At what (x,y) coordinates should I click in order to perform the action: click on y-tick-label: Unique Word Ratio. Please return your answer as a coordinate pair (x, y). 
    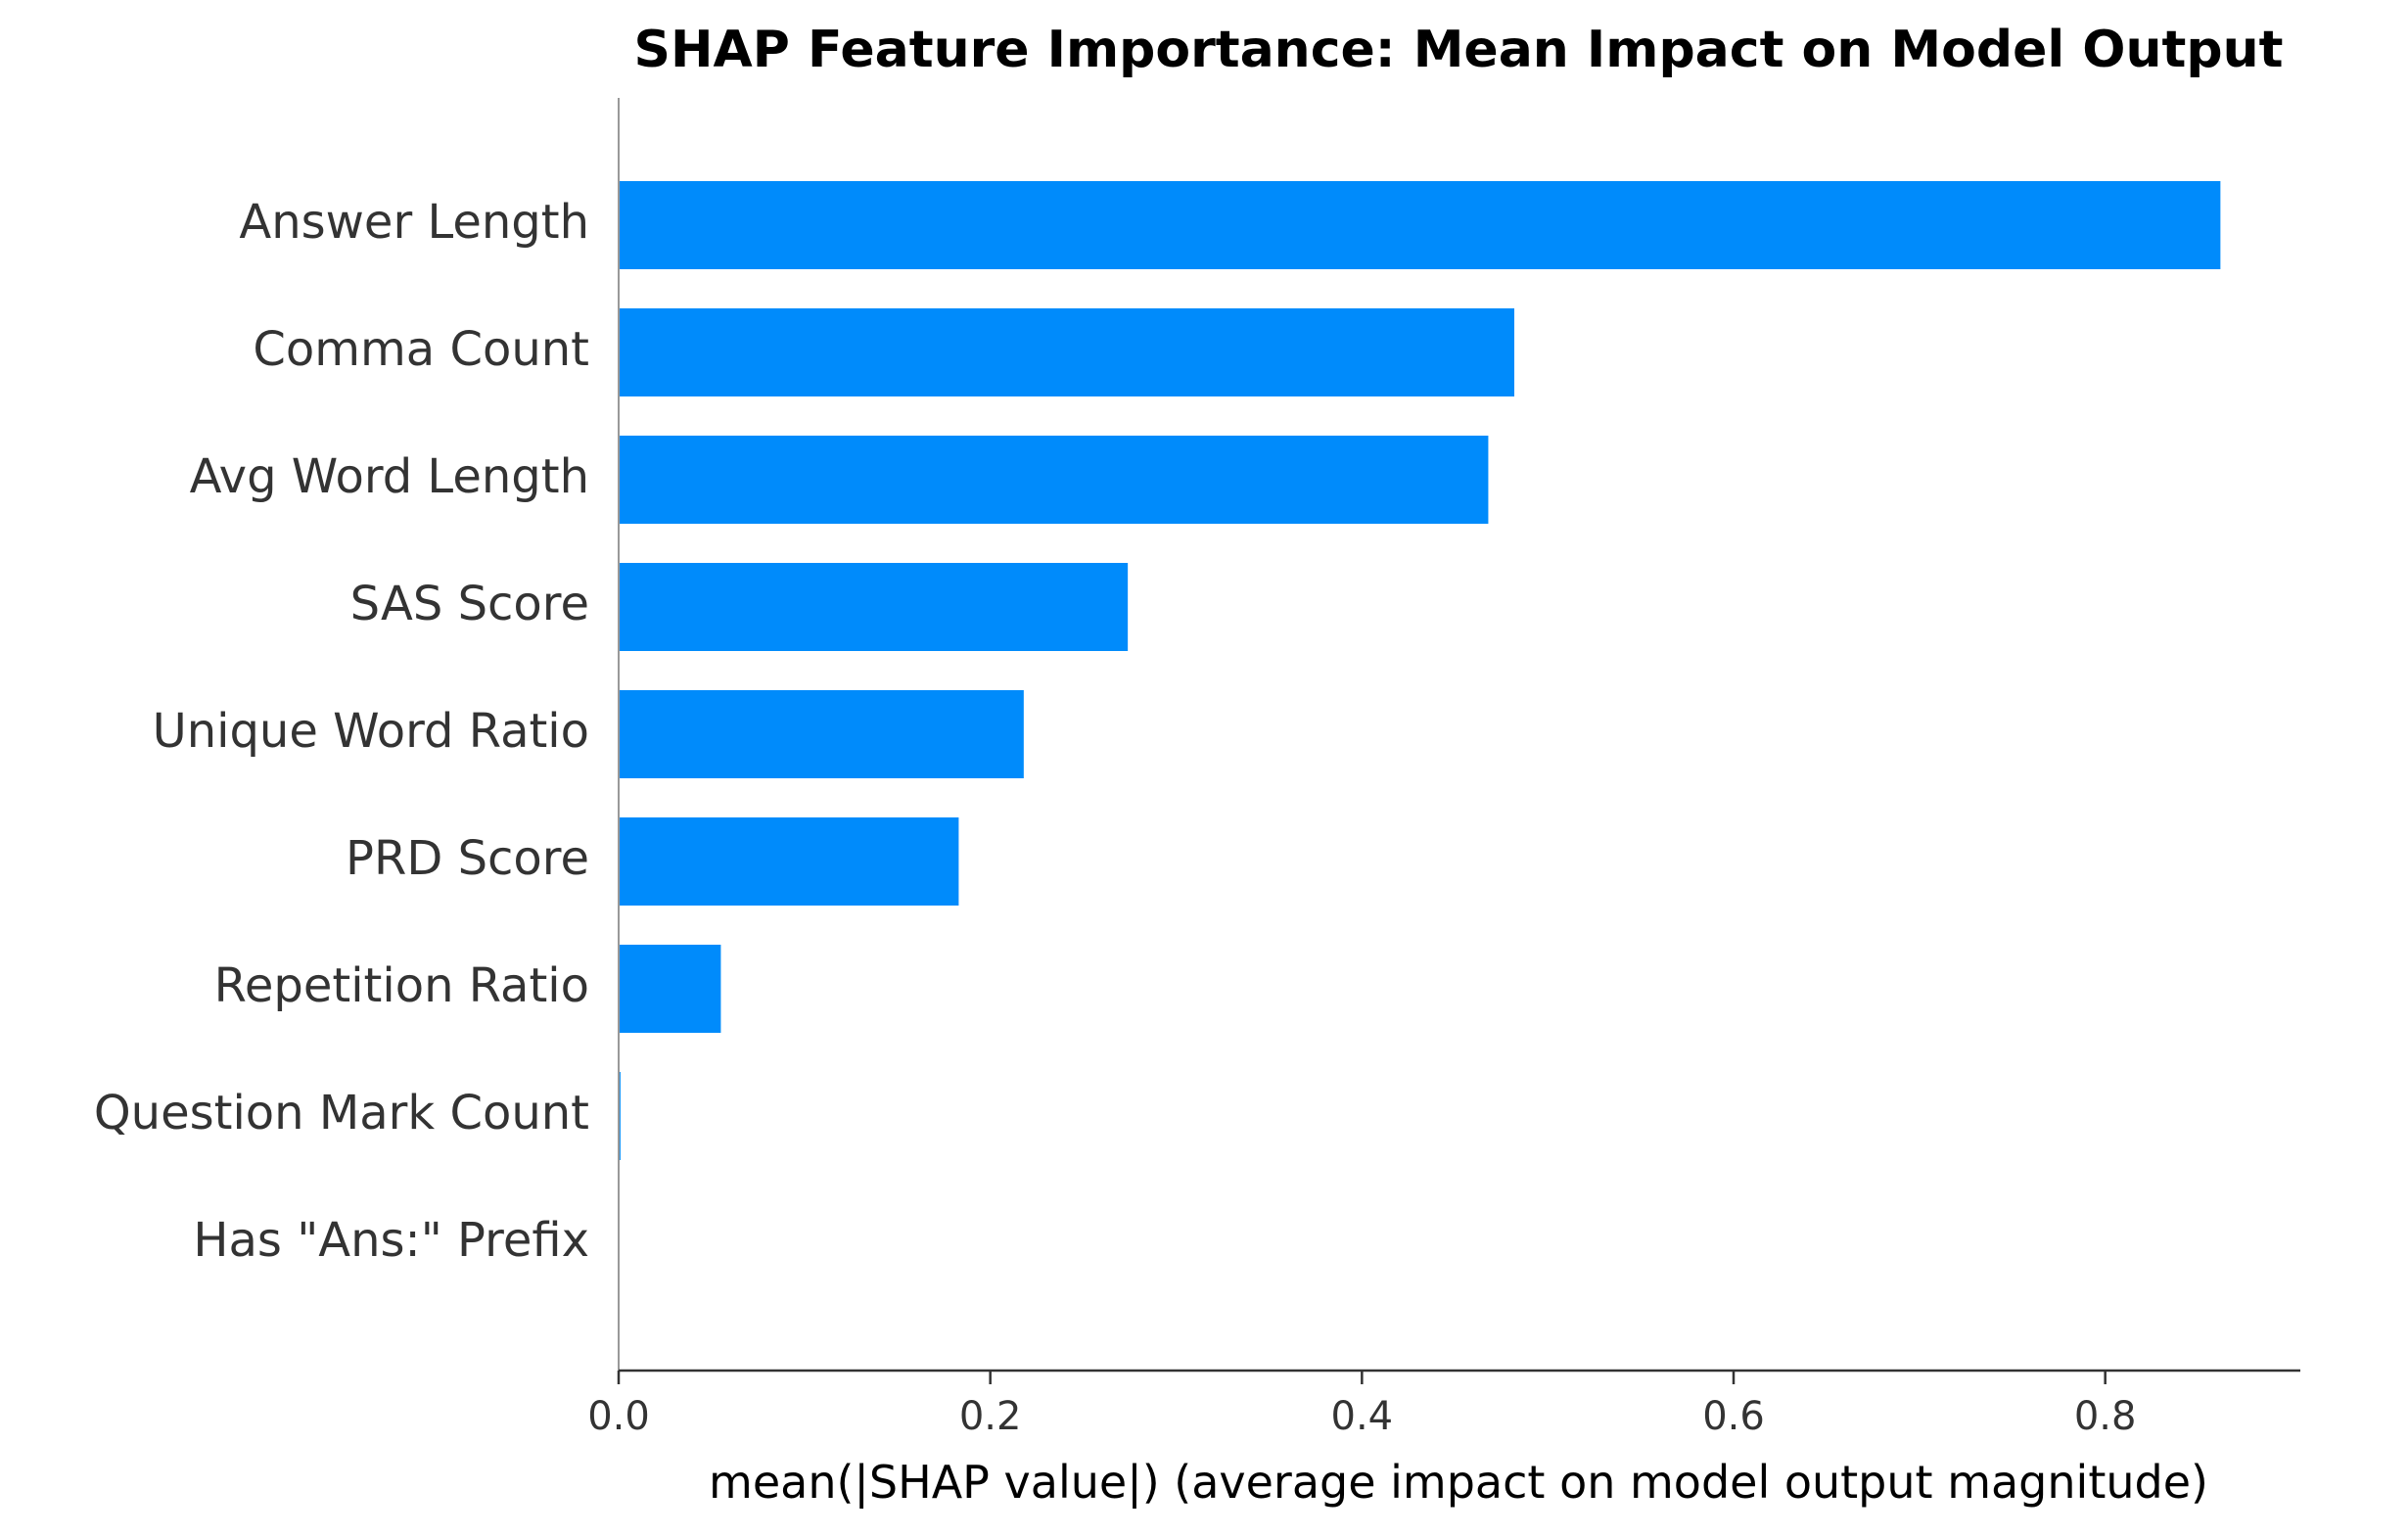
    Looking at the image, I should click on (371, 731).